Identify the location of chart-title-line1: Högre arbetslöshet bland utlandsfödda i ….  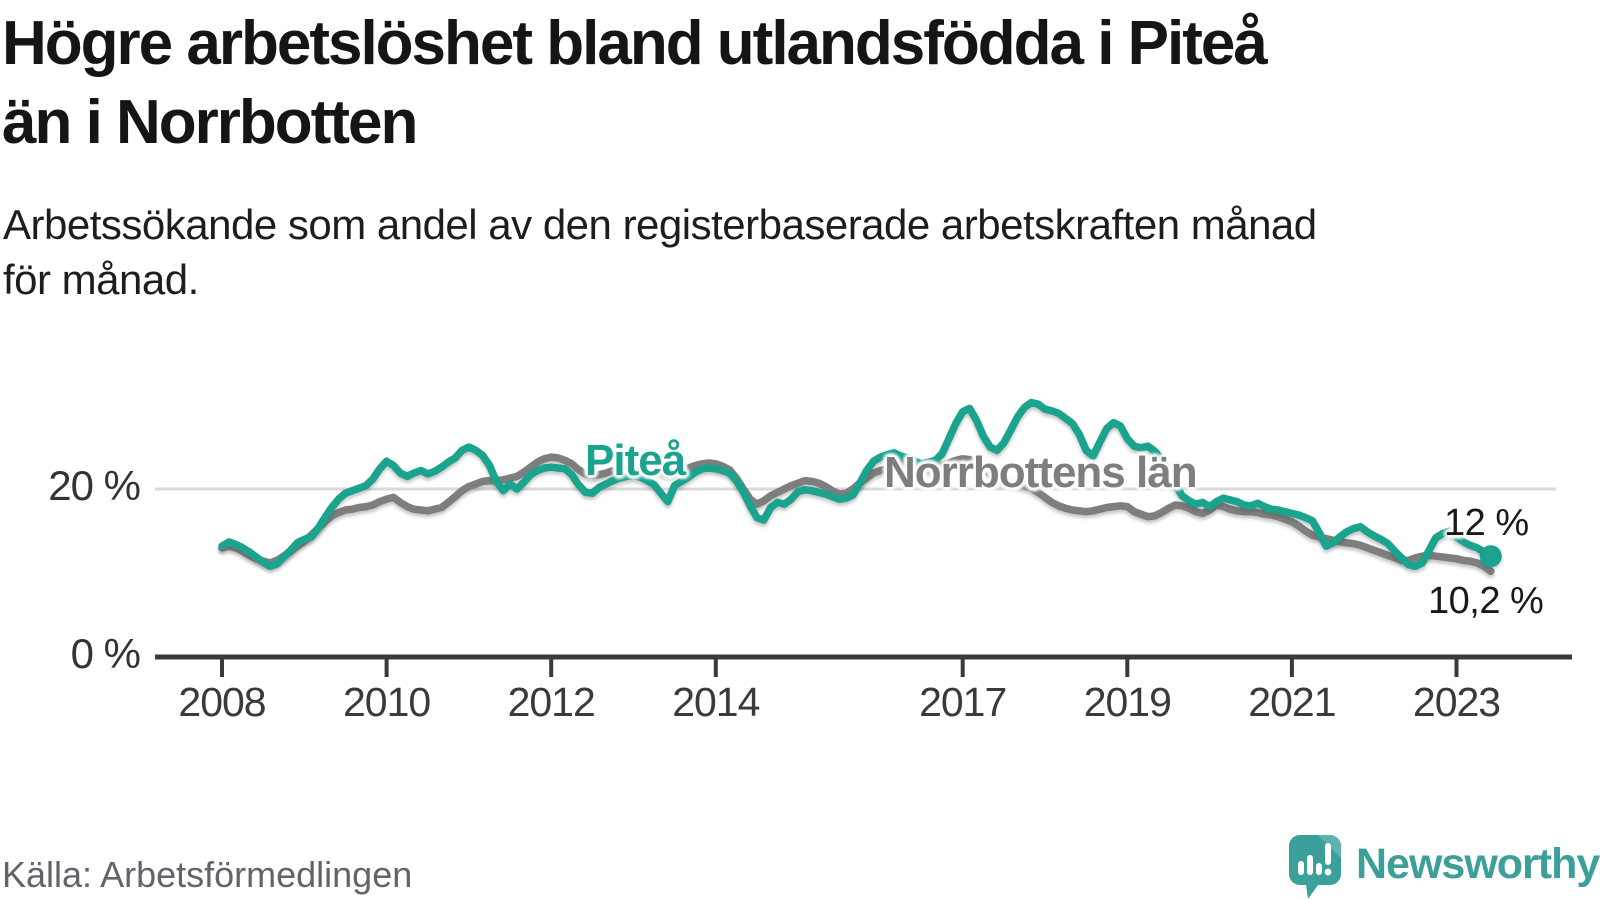
(635, 43).